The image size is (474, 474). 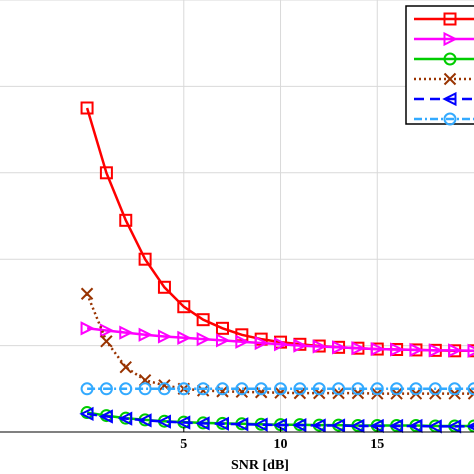 What do you see at coordinates (377, 444) in the screenshot?
I see `x-tick-label: 15` at bounding box center [377, 444].